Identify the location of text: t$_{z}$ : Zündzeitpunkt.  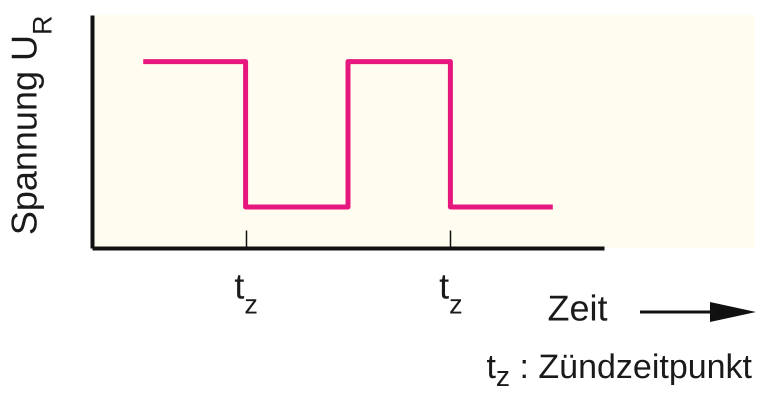
(619, 371).